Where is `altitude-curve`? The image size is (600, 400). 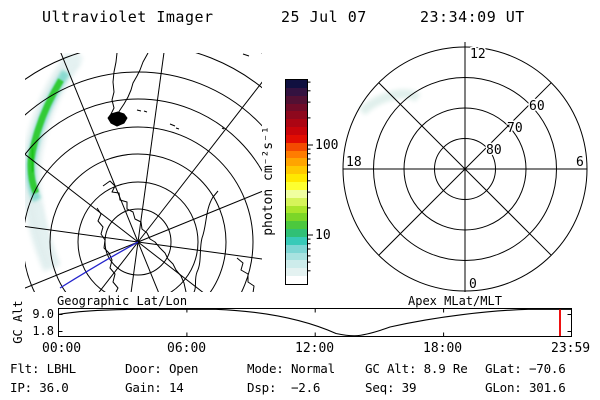 altitude-curve is located at coordinates (314, 322).